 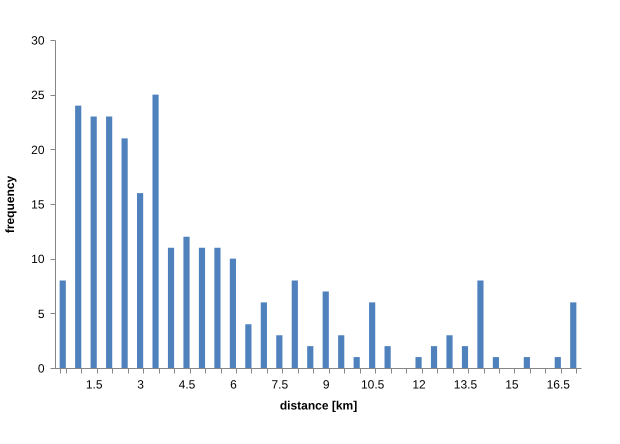 What do you see at coordinates (41, 369) in the screenshot?
I see `y-tick-label: 0` at bounding box center [41, 369].